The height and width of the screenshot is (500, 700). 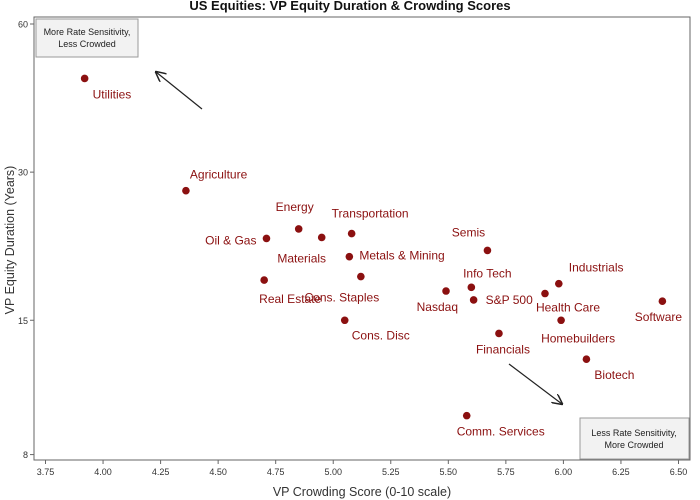 I want to click on point-label: Cons. Staples, so click(x=341, y=298).